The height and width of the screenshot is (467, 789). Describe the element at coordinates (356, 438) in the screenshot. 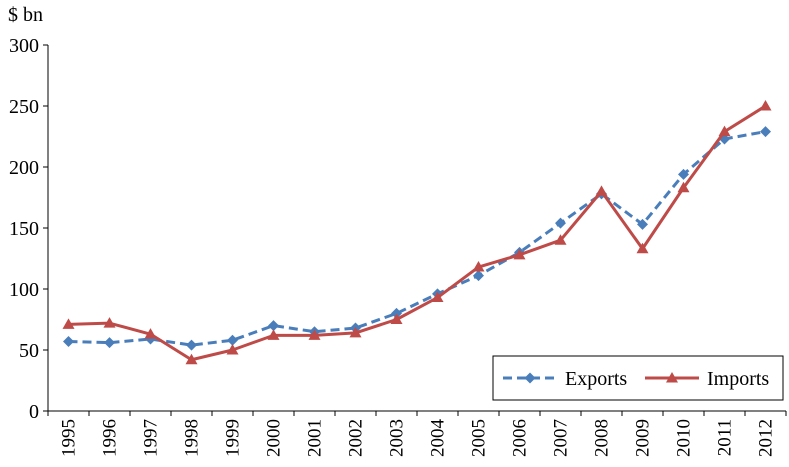

I see `x-tick-label: 2002` at that location.